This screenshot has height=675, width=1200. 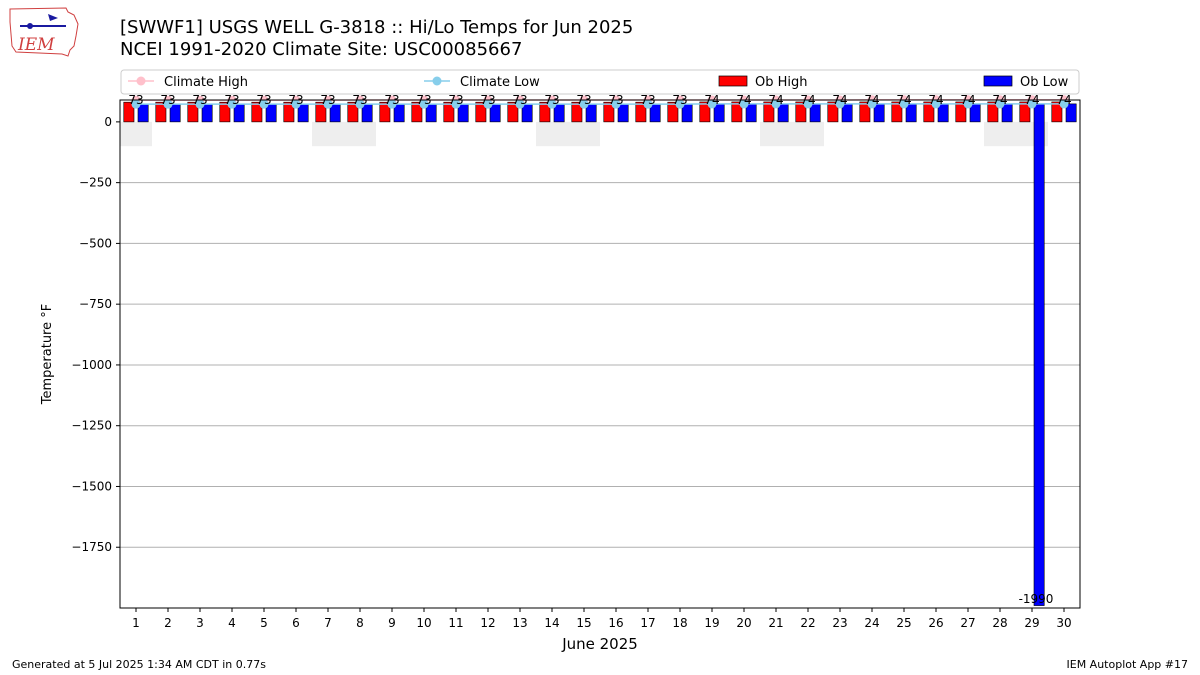 I want to click on x-tick-label: 22, so click(x=807, y=623).